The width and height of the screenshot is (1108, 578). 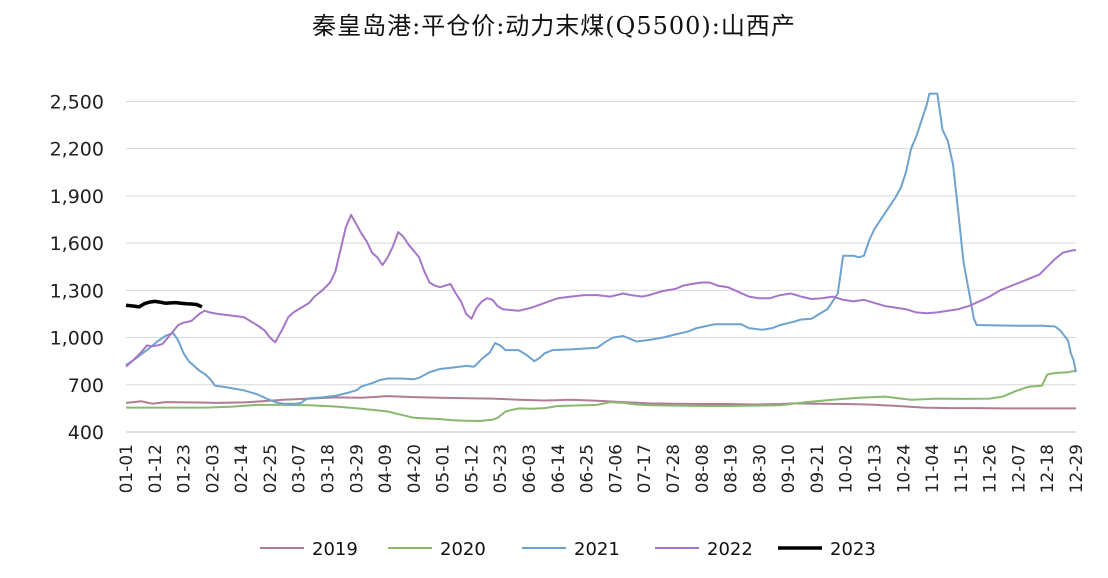 What do you see at coordinates (127, 468) in the screenshot?
I see `x-tick-label: 01-01` at bounding box center [127, 468].